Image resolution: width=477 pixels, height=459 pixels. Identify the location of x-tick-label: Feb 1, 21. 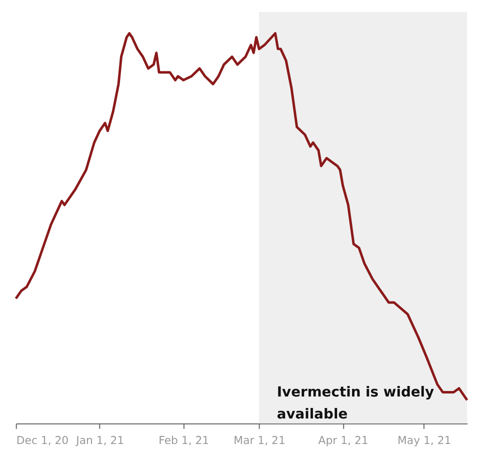
(184, 440).